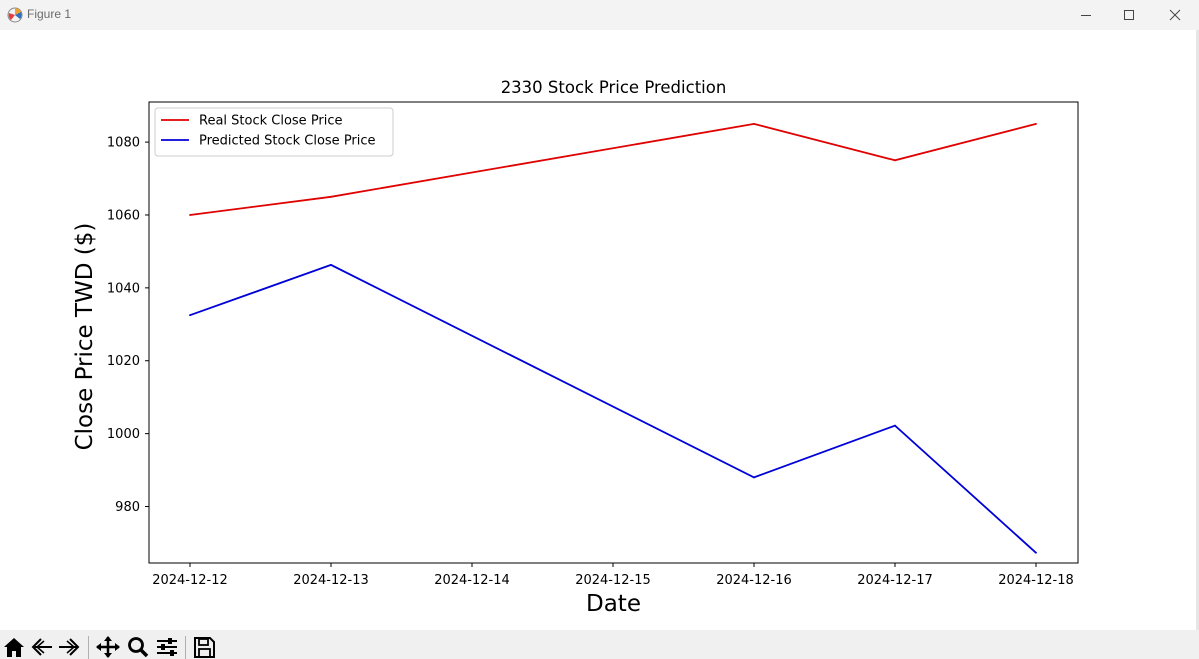 The width and height of the screenshot is (1199, 659). What do you see at coordinates (472, 580) in the screenshot?
I see `x-tick-label: 2024-12-14` at bounding box center [472, 580].